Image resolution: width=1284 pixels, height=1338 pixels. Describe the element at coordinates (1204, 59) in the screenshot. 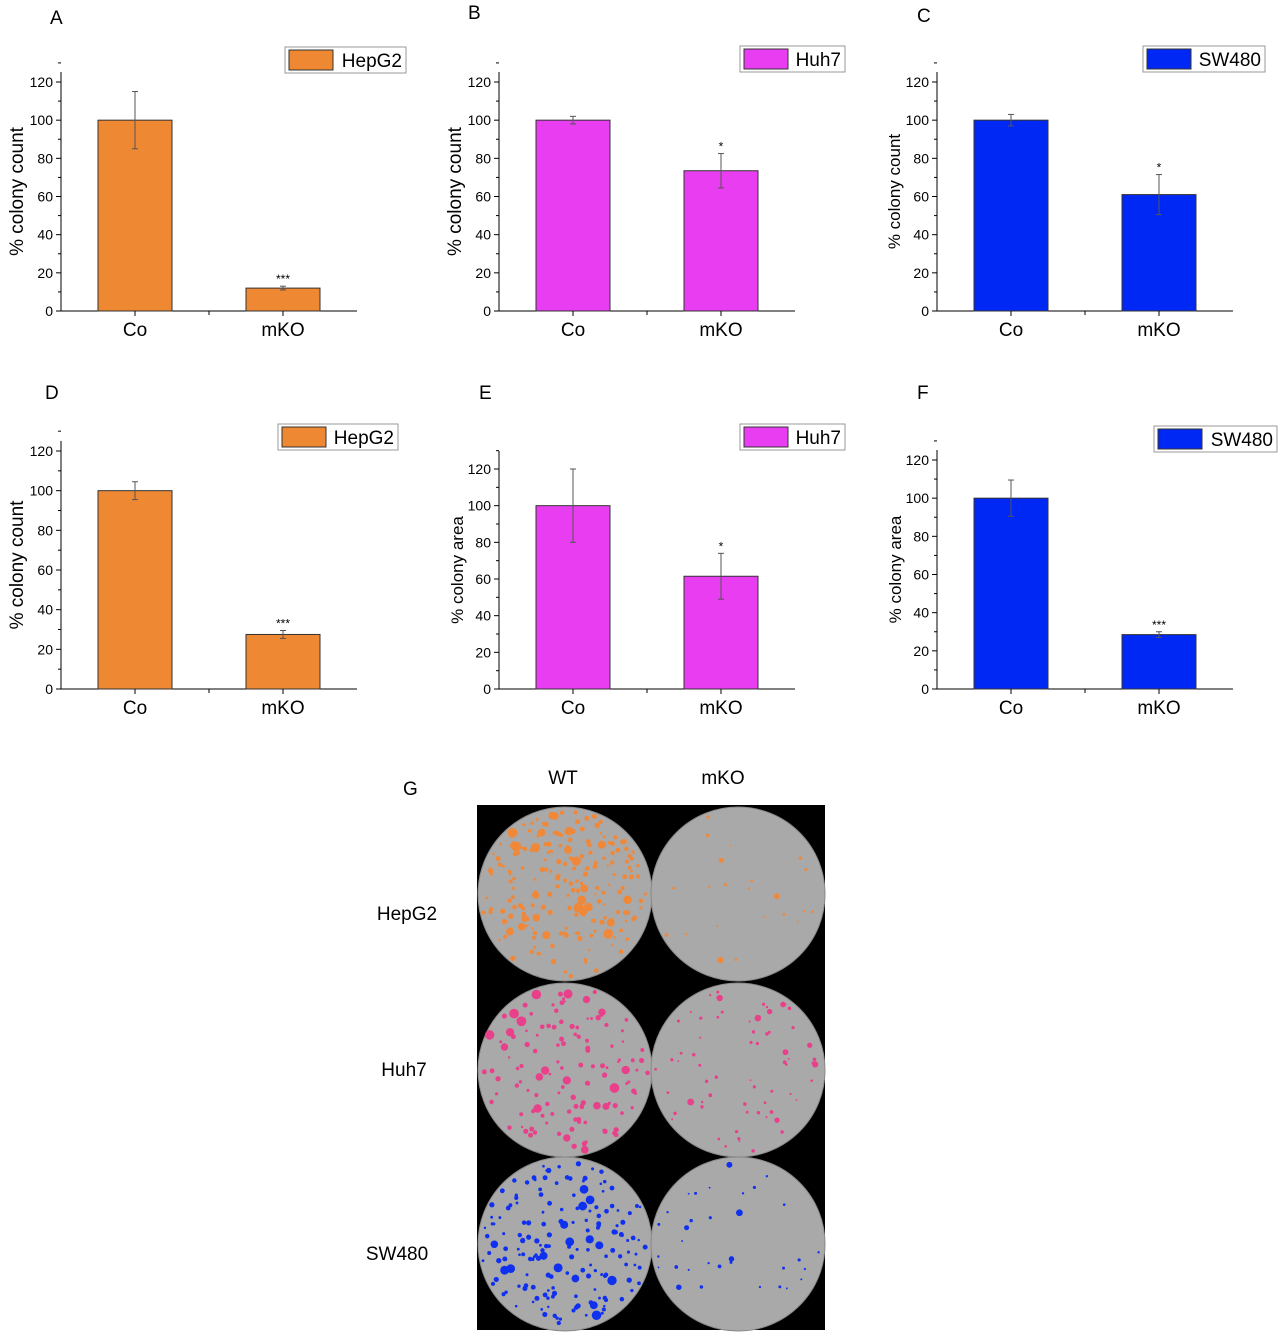

I see `legend: SW480` at that location.